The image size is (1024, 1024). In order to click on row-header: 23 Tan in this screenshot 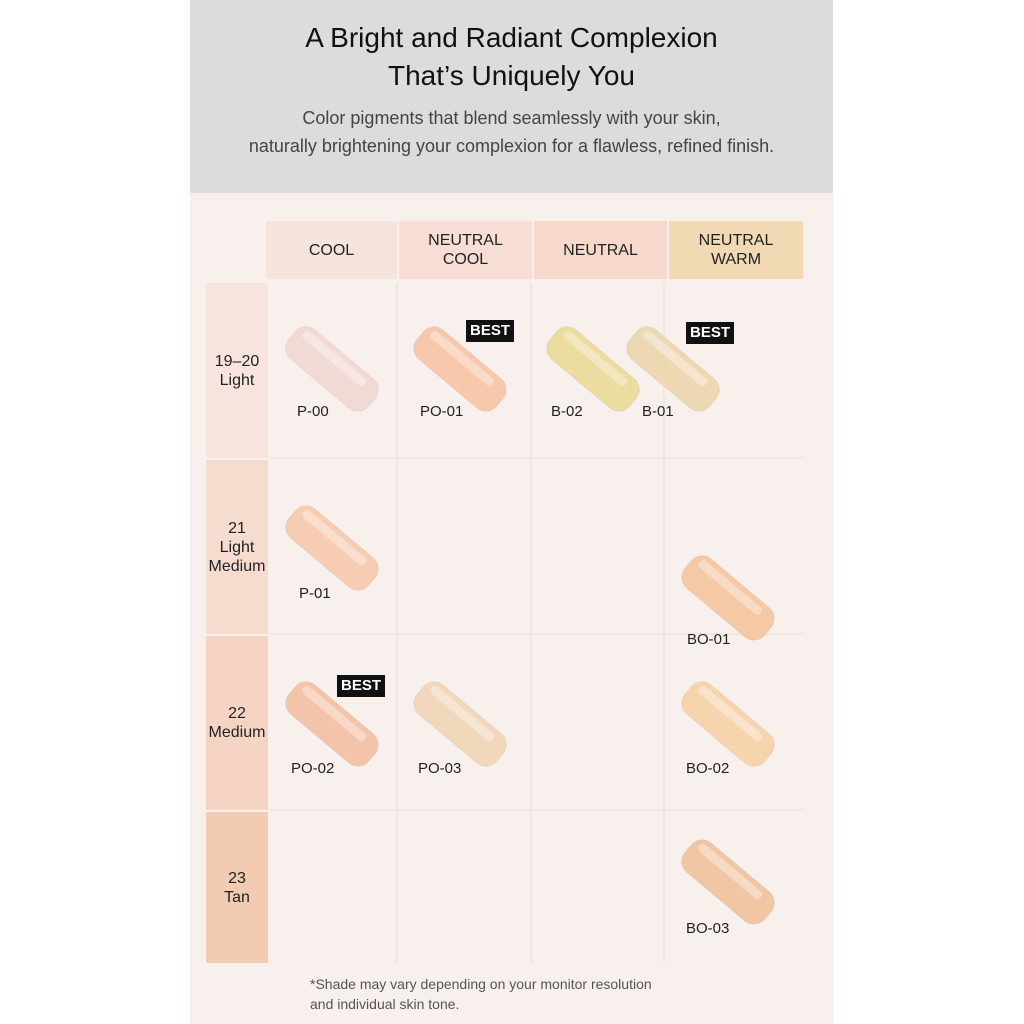, I will do `click(237, 887)`.